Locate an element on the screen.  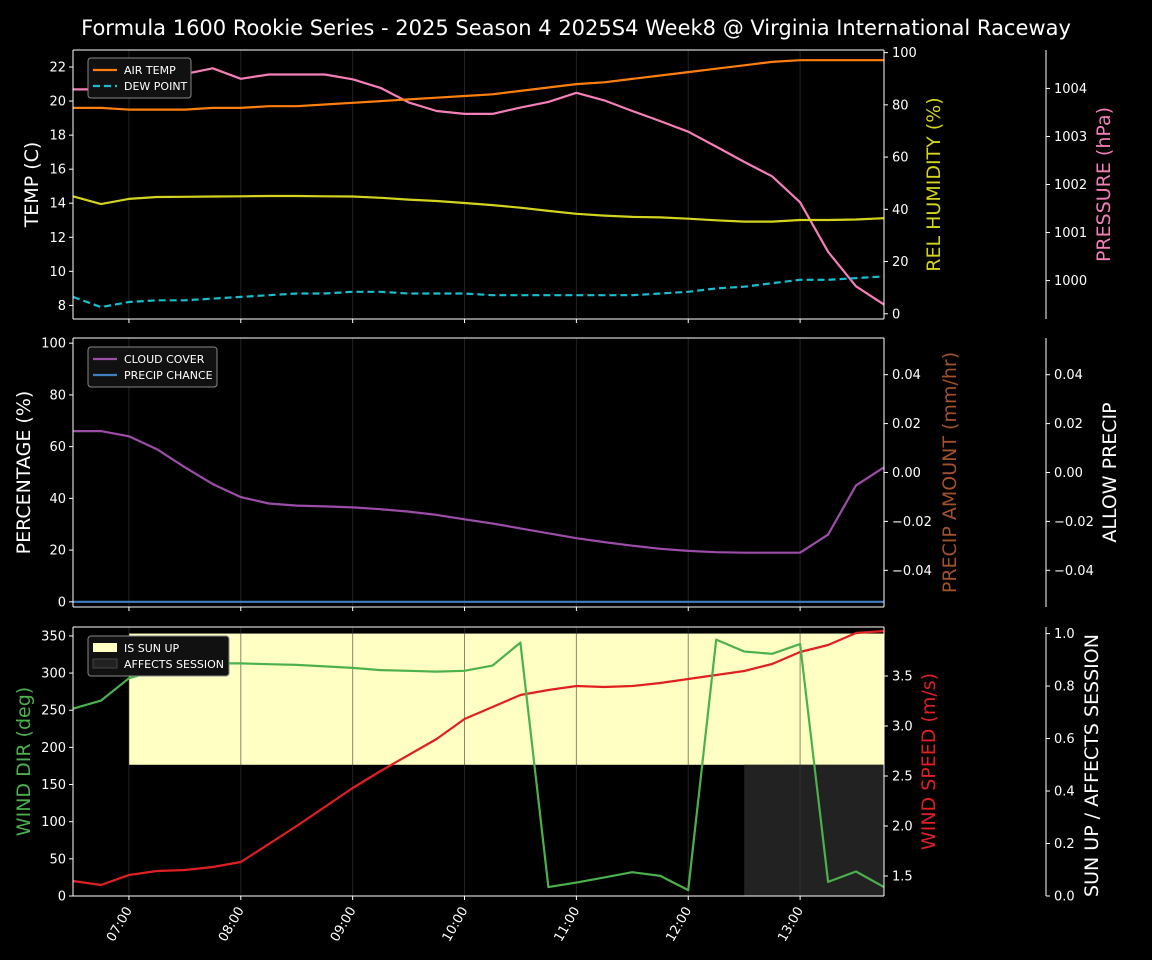
humidity-axis-tick-label: 0 is located at coordinates (896, 314).